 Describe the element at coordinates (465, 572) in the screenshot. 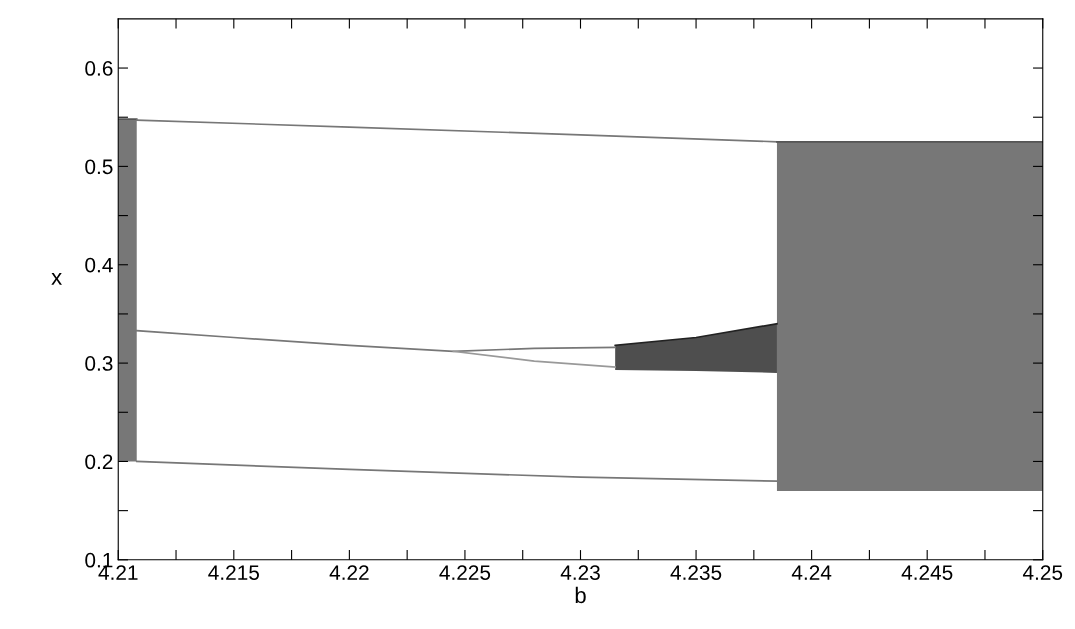

I see `x-tick-label: 4.225` at that location.